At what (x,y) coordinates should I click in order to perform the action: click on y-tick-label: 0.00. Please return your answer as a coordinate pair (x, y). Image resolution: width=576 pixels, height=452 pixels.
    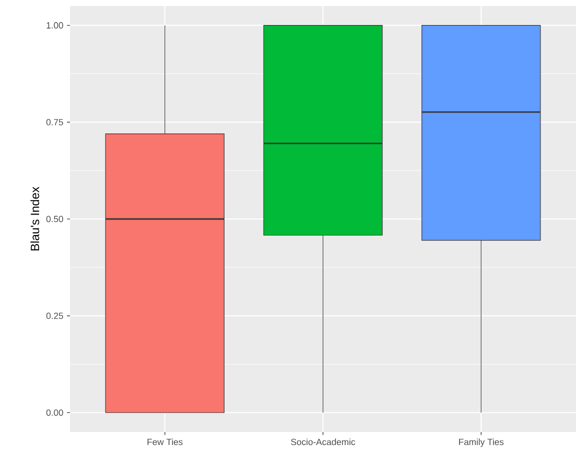
    Looking at the image, I should click on (55, 412).